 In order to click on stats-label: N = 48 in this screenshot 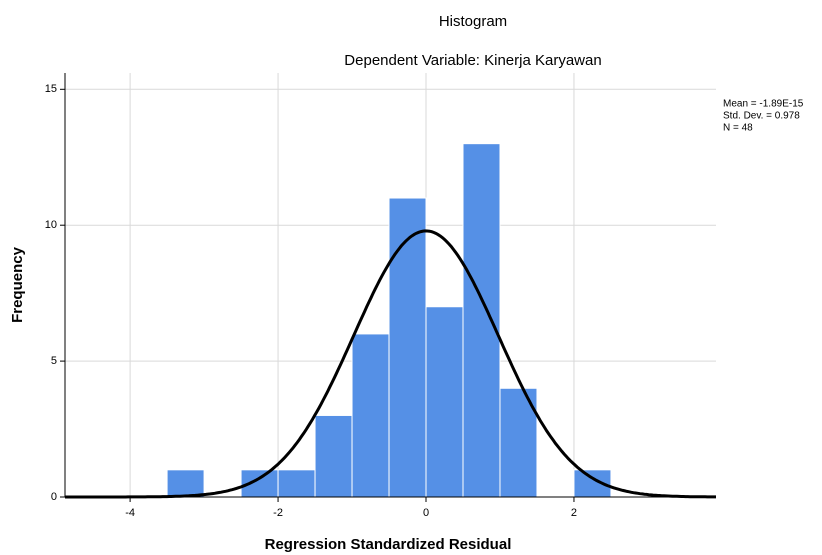, I will do `click(738, 128)`.